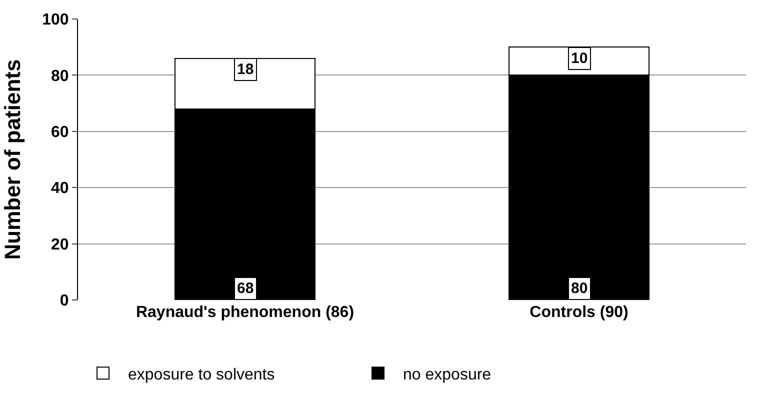  Describe the element at coordinates (60, 189) in the screenshot. I see `y-tick-label: 40` at that location.